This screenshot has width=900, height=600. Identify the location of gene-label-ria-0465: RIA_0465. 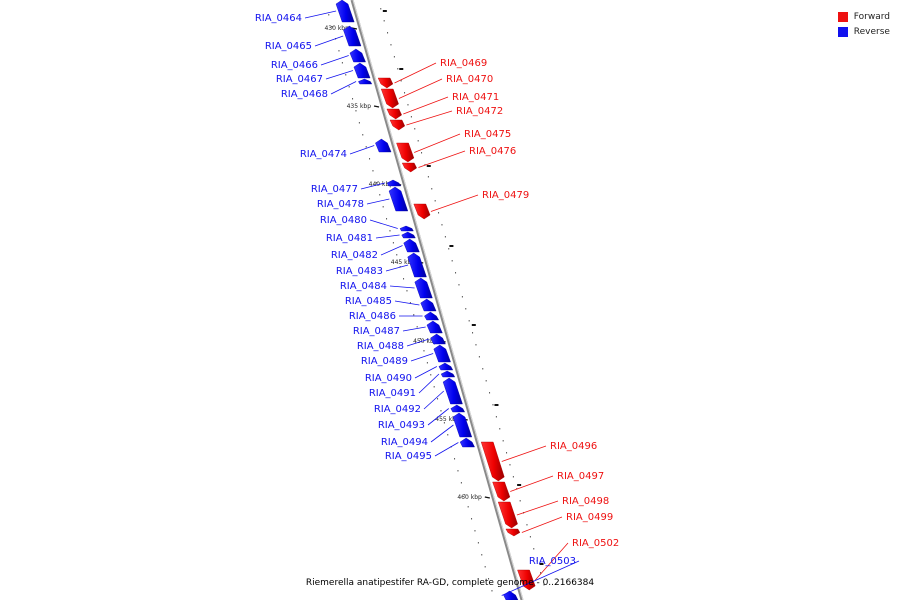
(288, 46).